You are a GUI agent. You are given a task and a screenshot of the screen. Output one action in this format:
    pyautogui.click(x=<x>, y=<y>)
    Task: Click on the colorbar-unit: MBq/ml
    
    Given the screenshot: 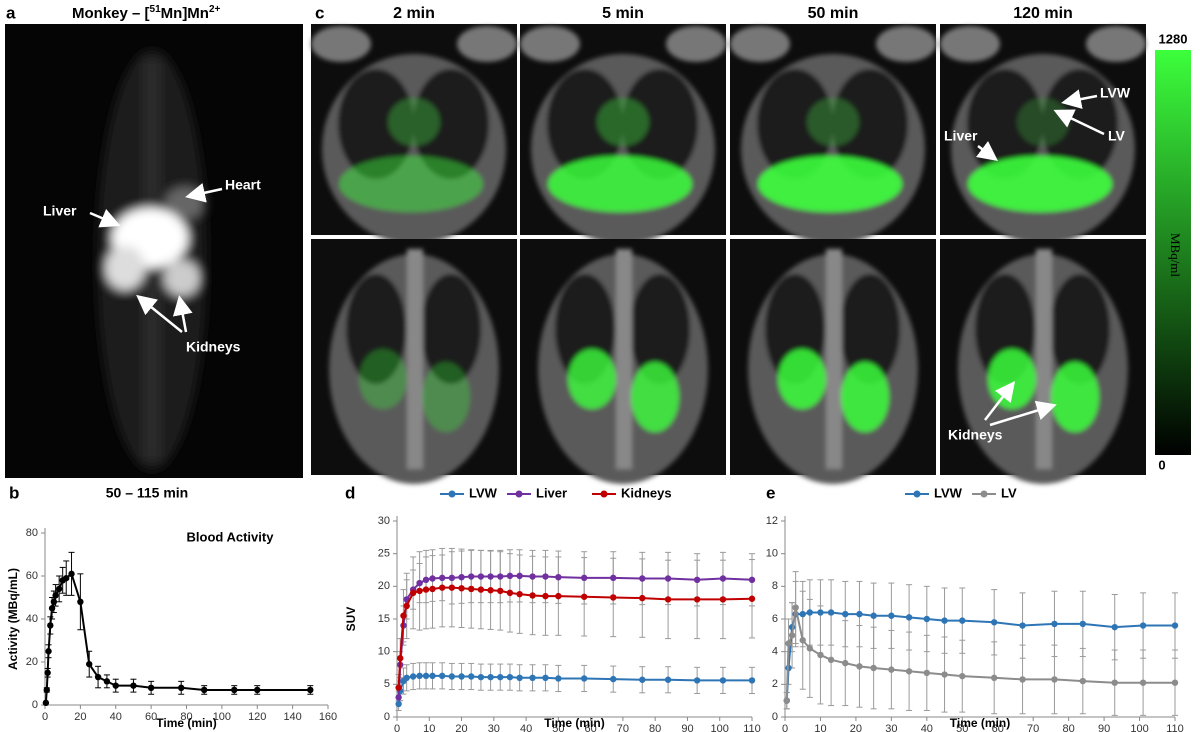 What is the action you would take?
    pyautogui.click(x=1175, y=255)
    